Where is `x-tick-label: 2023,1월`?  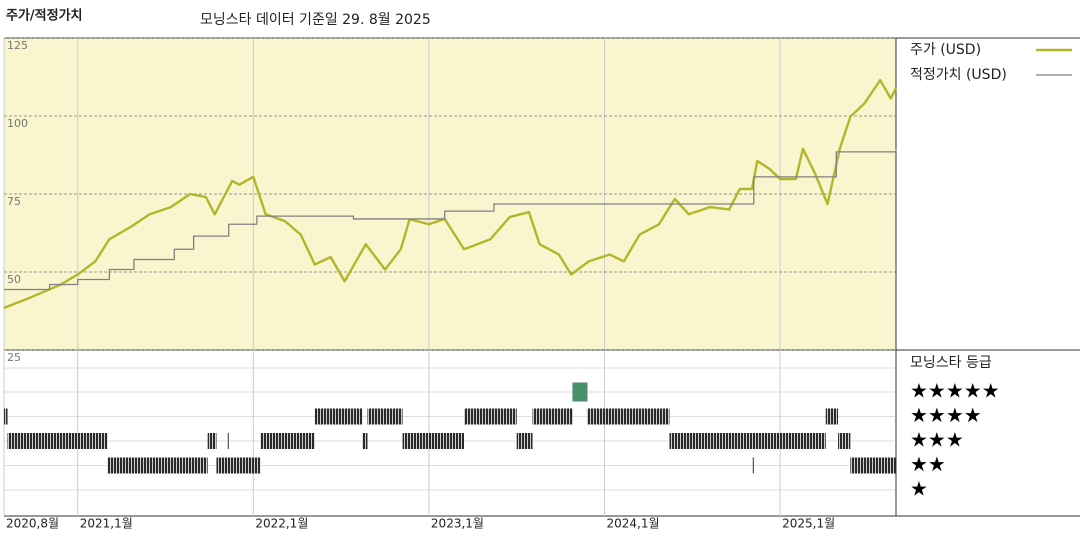
x-tick-label: 2023,1월 is located at coordinates (457, 524).